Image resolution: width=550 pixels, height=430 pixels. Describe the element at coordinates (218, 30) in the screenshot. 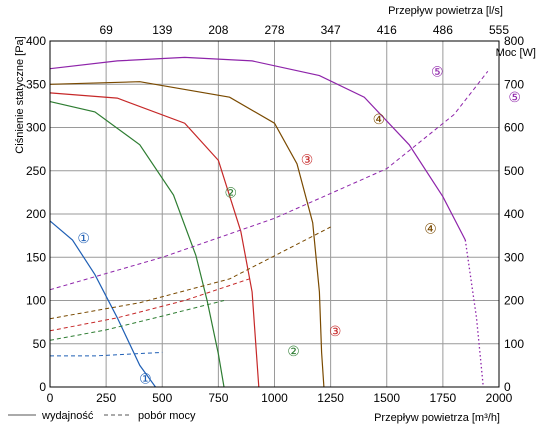

I see `x-top-tick-label: 208` at that location.